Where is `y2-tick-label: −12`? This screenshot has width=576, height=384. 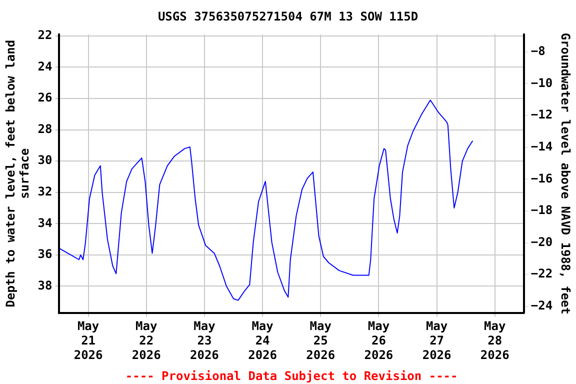
y2-tick-label: −12 is located at coordinates (541, 115).